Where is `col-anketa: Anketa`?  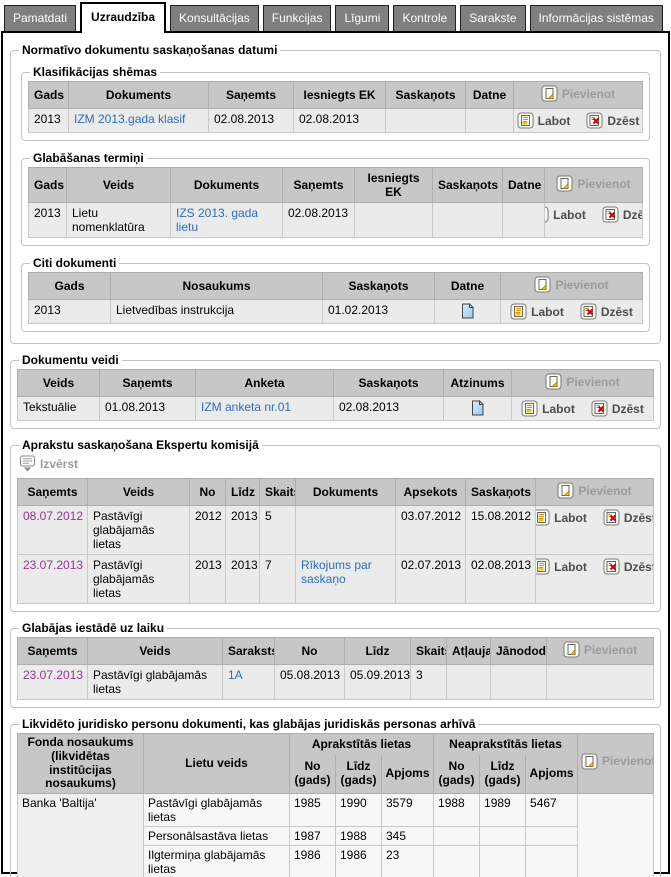 col-anketa: Anketa is located at coordinates (264, 383).